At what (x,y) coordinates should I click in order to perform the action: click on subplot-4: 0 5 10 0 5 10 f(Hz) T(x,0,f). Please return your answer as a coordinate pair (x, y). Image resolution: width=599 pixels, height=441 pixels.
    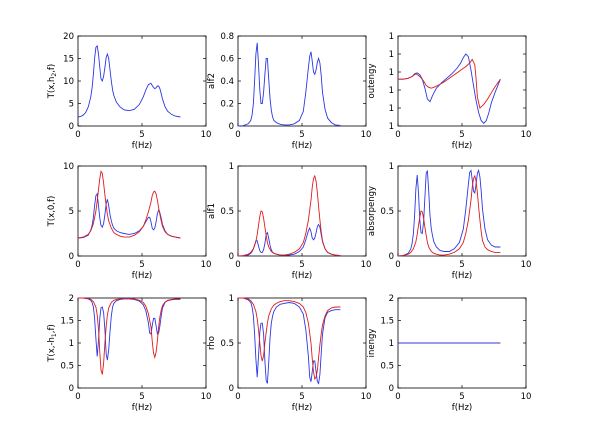
    Looking at the image, I should click on (129, 221).